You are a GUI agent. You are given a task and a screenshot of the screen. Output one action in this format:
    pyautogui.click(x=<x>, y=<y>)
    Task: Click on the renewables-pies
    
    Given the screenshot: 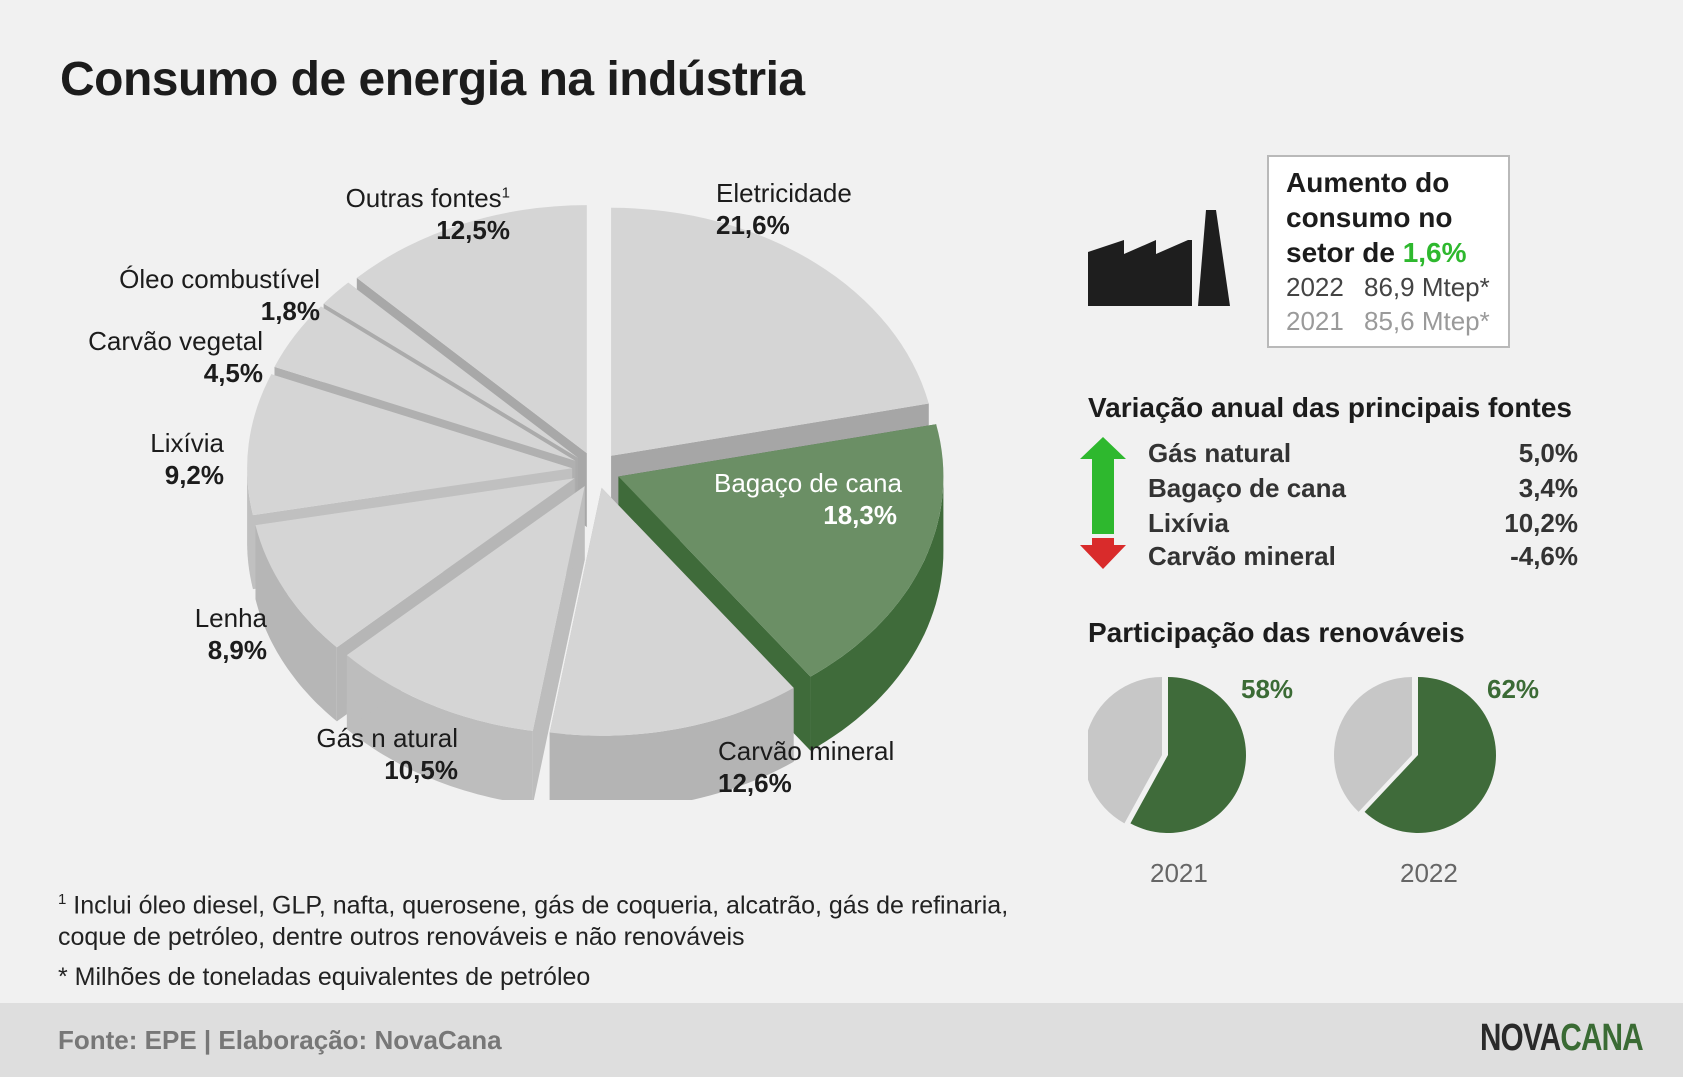 What is the action you would take?
    pyautogui.click(x=1292, y=755)
    